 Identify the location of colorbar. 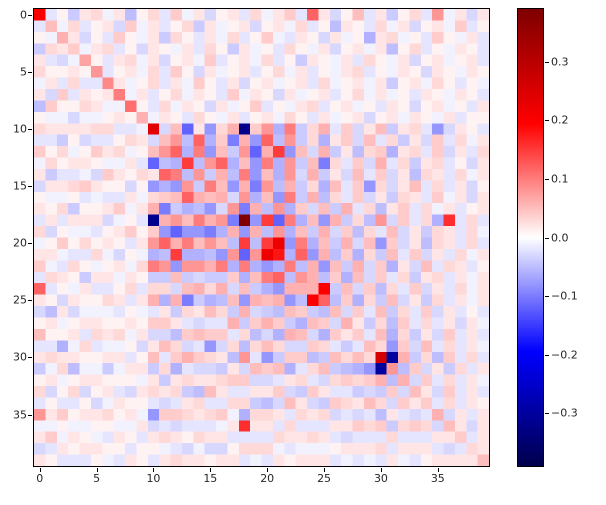
(530, 237).